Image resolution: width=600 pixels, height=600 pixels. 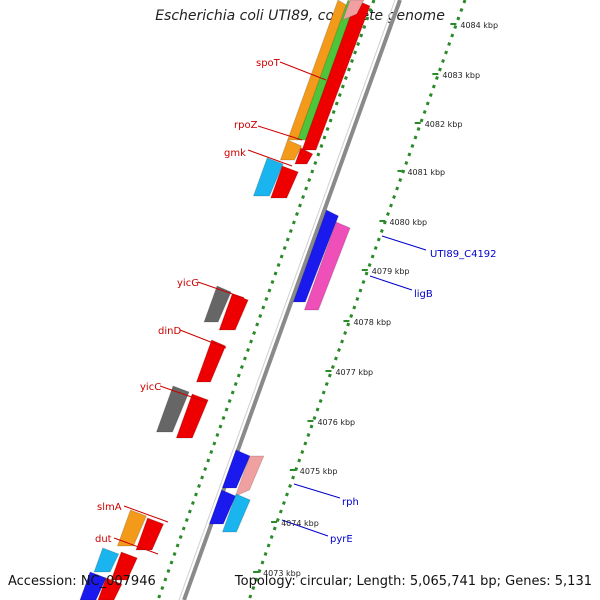 What do you see at coordinates (319, 471) in the screenshot?
I see `scale-label: 4075 kbp` at bounding box center [319, 471].